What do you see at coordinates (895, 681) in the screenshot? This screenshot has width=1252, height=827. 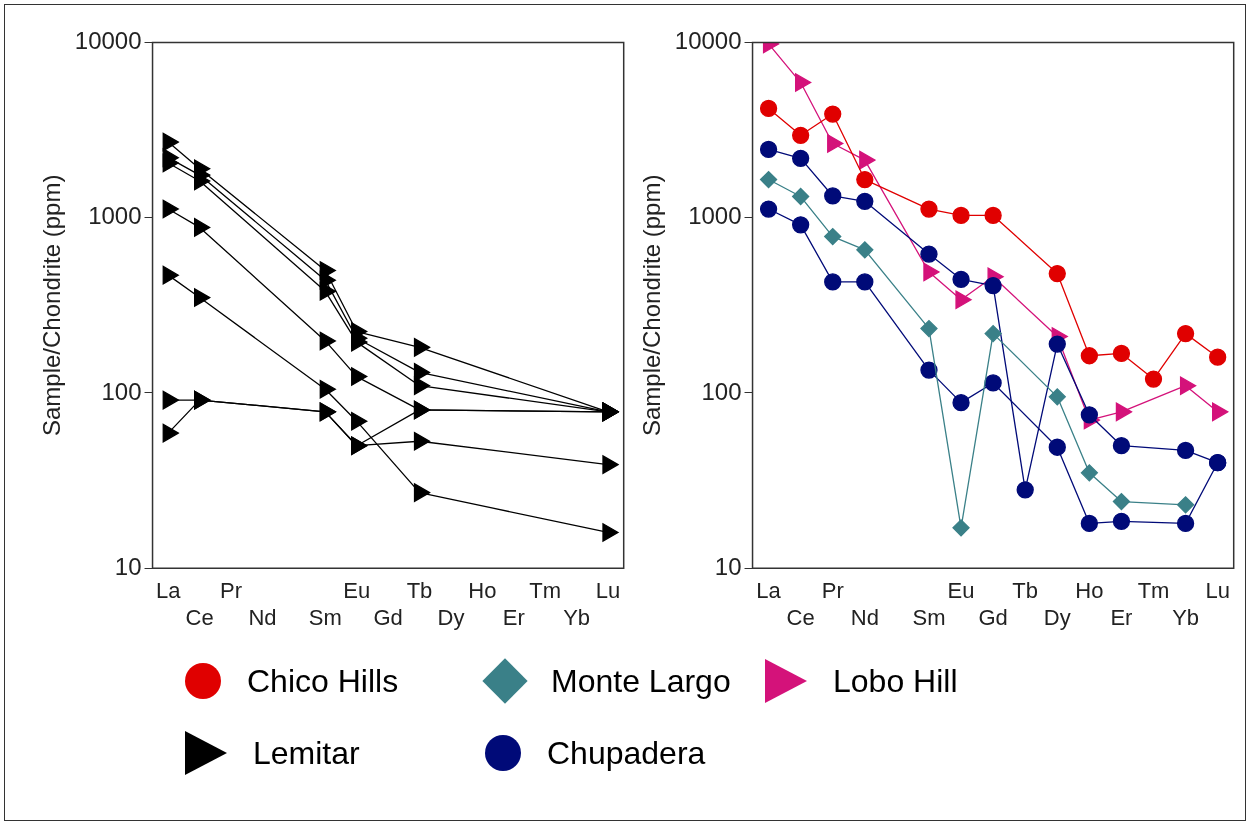 I see `legend-label: Lobo Hill` at bounding box center [895, 681].